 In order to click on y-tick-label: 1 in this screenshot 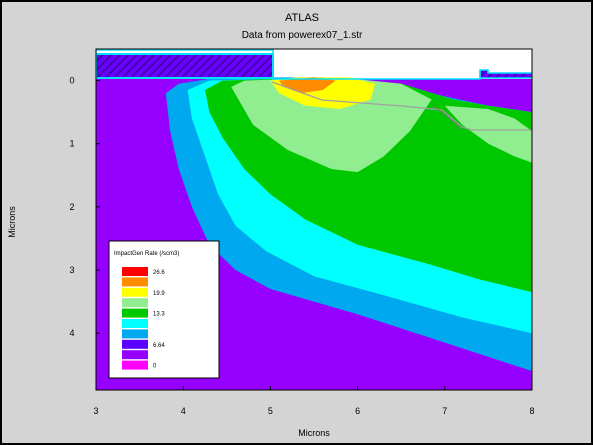, I will do `click(71, 144)`.